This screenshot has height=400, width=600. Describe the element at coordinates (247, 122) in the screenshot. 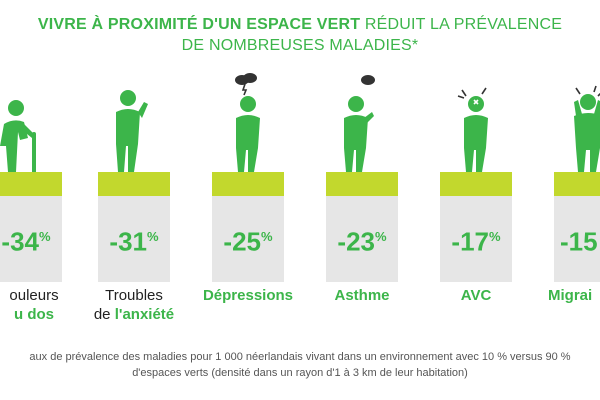

I see `depressed-person-icon` at that location.